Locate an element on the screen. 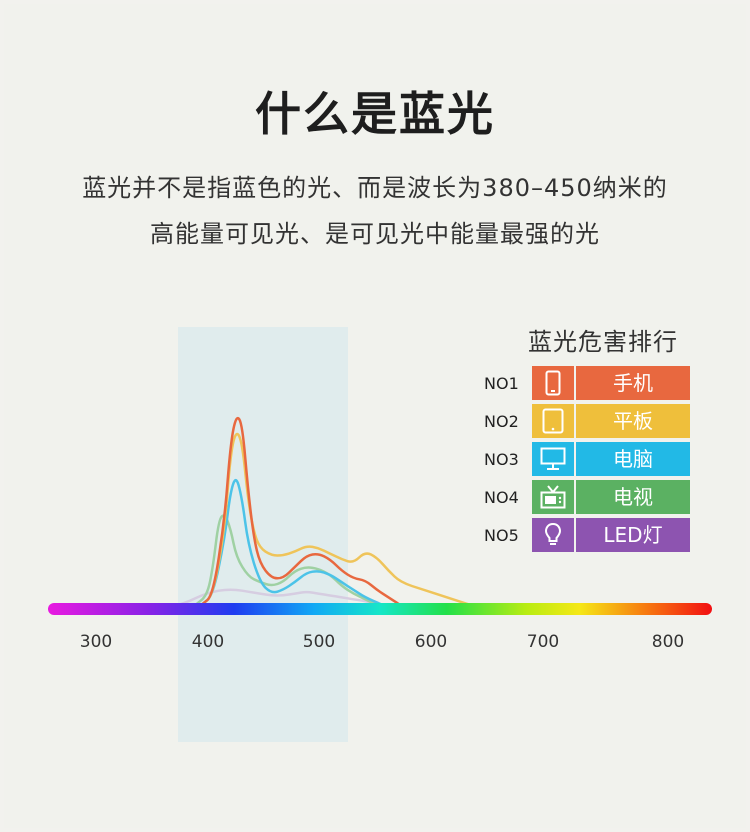 The height and width of the screenshot is (832, 750). rank-row-1: NO1 手机 is located at coordinates (589, 383).